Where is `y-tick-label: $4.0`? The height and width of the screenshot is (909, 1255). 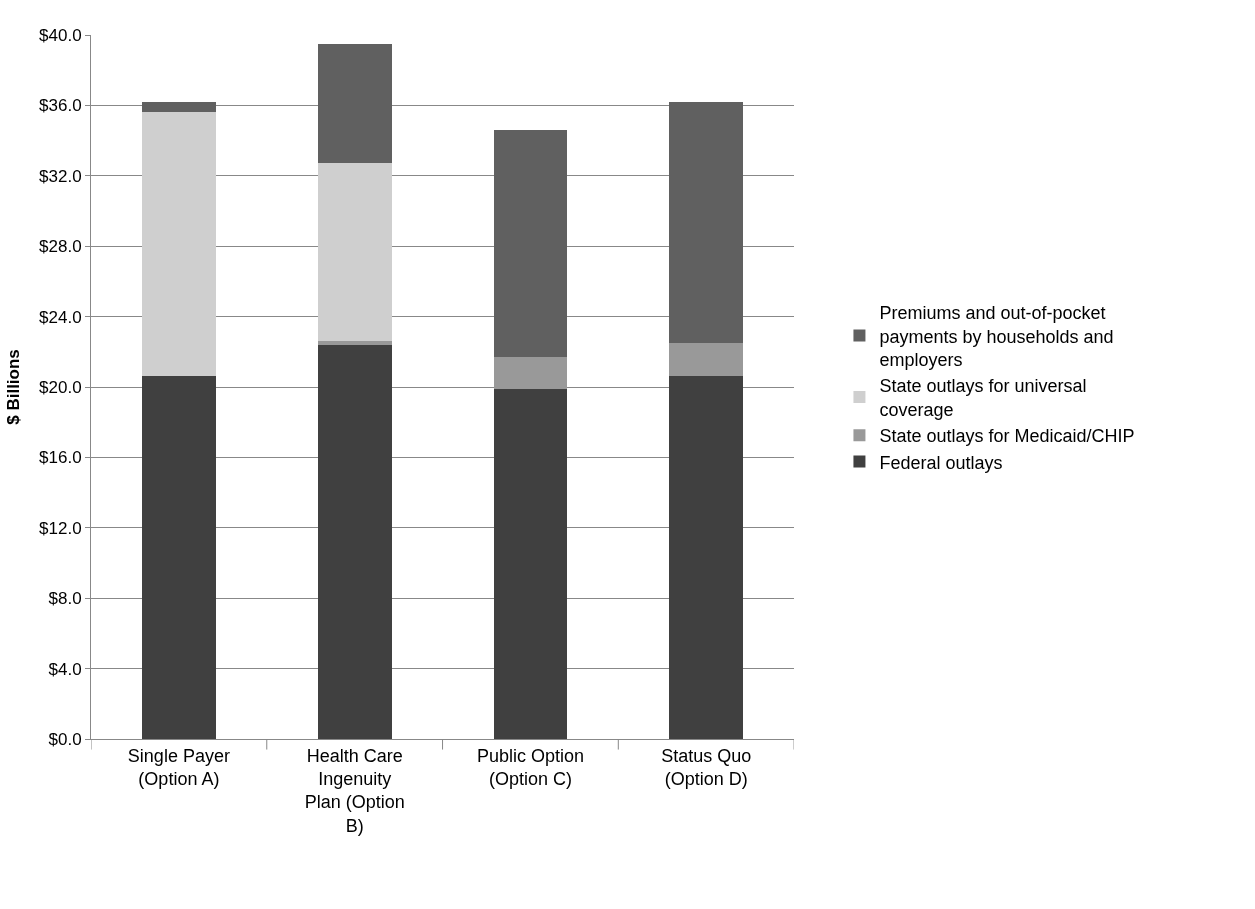 y-tick-label: $4.0 is located at coordinates (65, 669).